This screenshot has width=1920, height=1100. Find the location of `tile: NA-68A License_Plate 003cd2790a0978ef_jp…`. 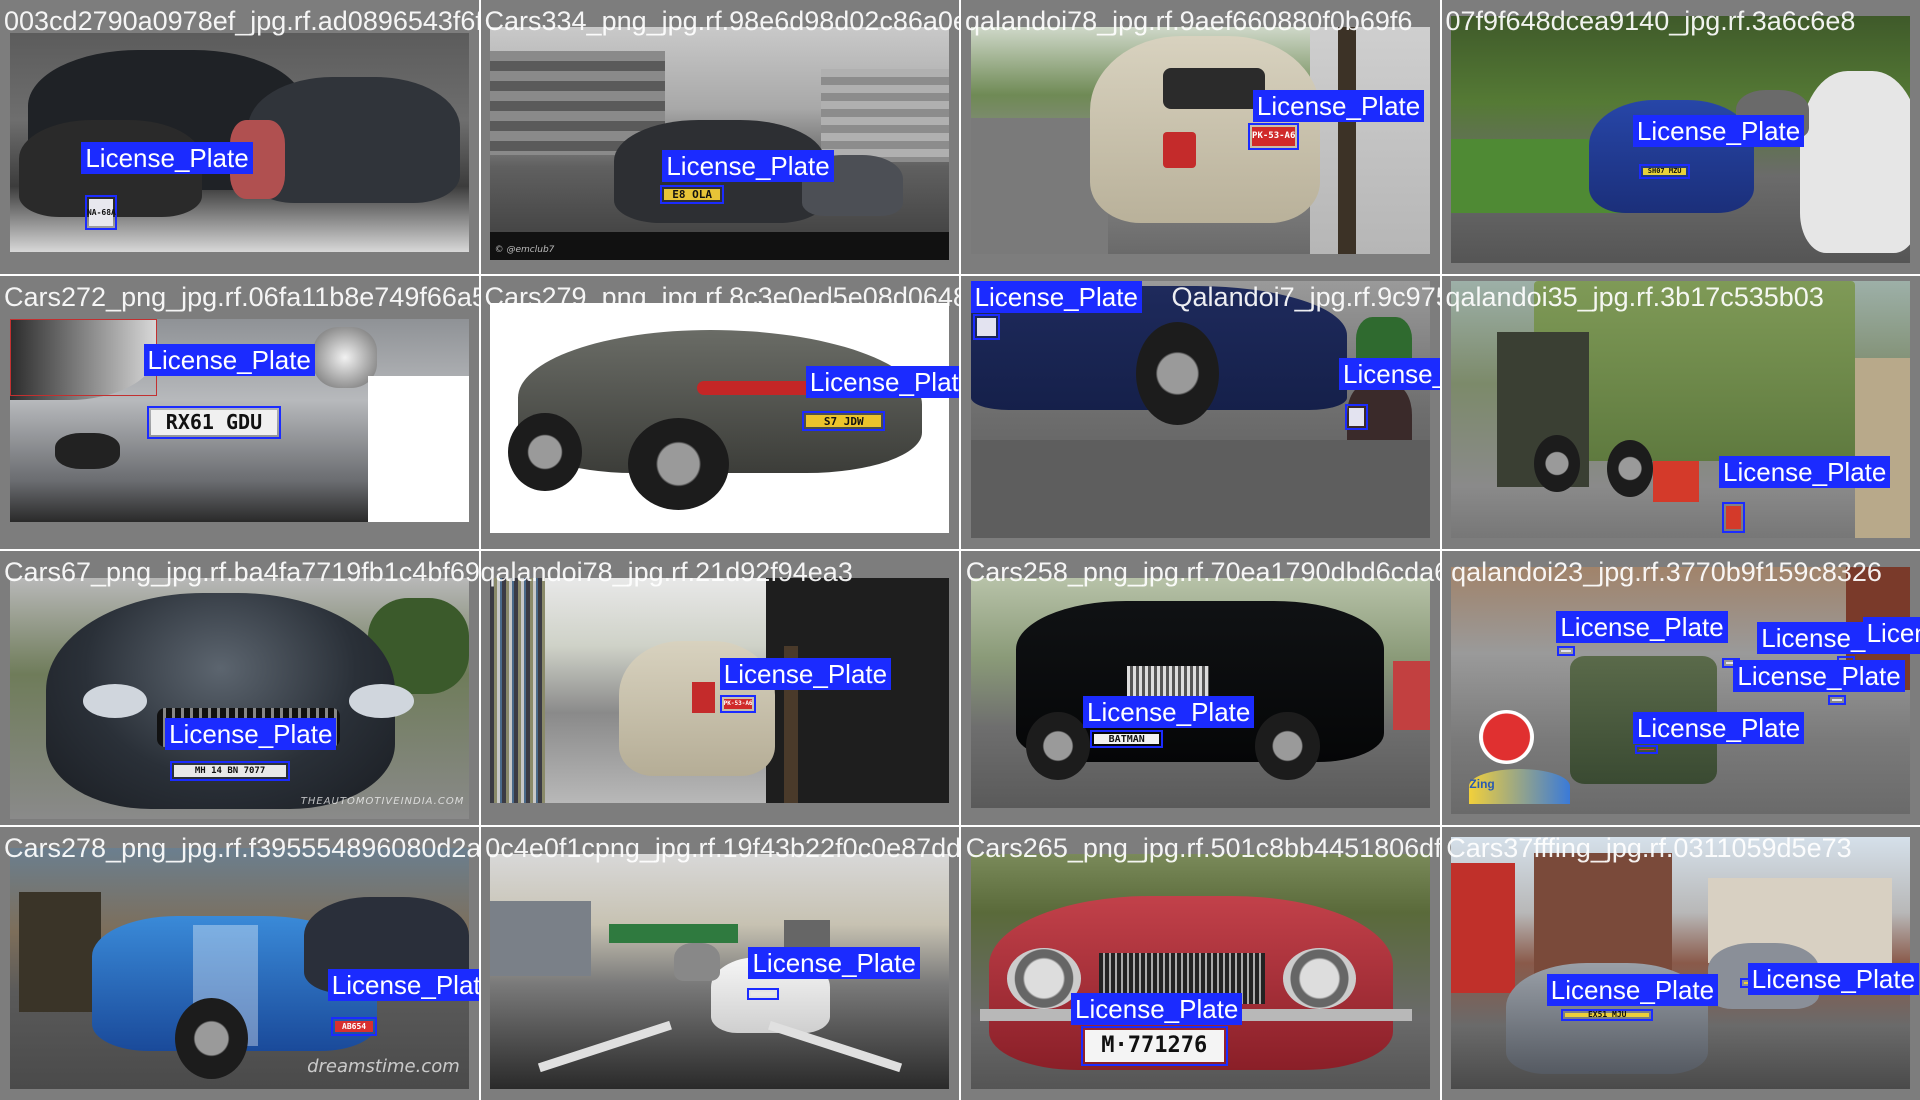

tile: NA-68A License_Plate 003cd2790a0978ef_jp… is located at coordinates (239, 137).